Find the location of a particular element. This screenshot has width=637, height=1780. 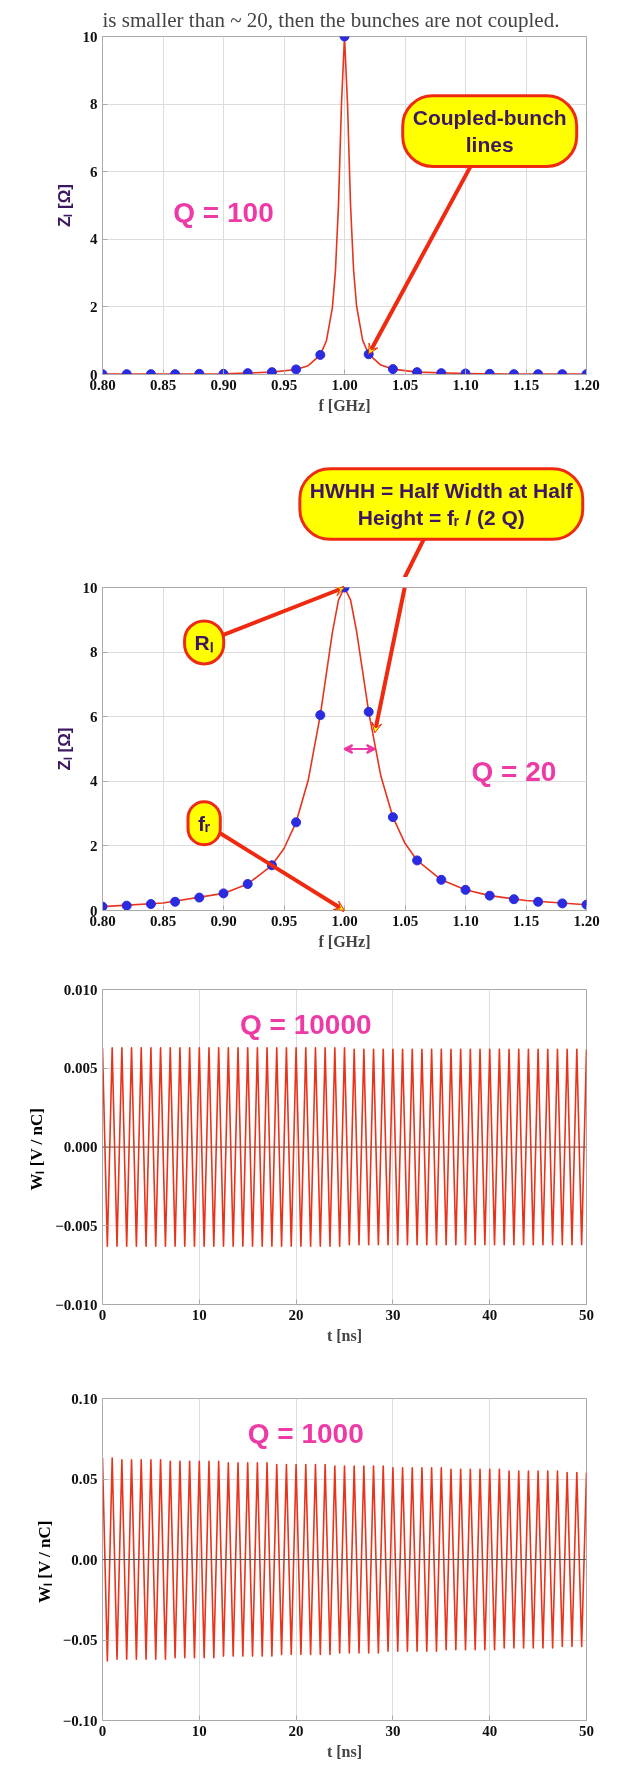

y-tick-label: 0.000 is located at coordinates (80, 1147).